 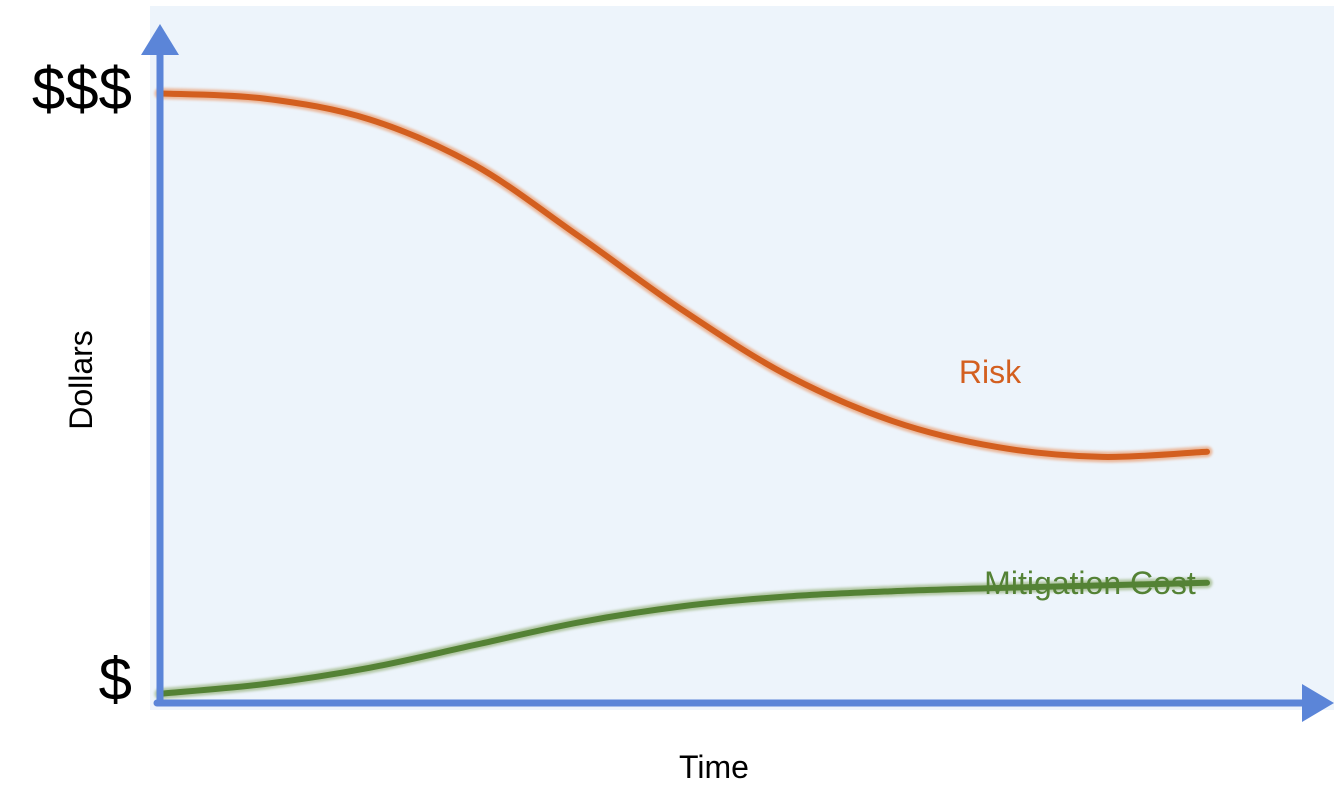 What do you see at coordinates (160, 364) in the screenshot?
I see `y-axis` at bounding box center [160, 364].